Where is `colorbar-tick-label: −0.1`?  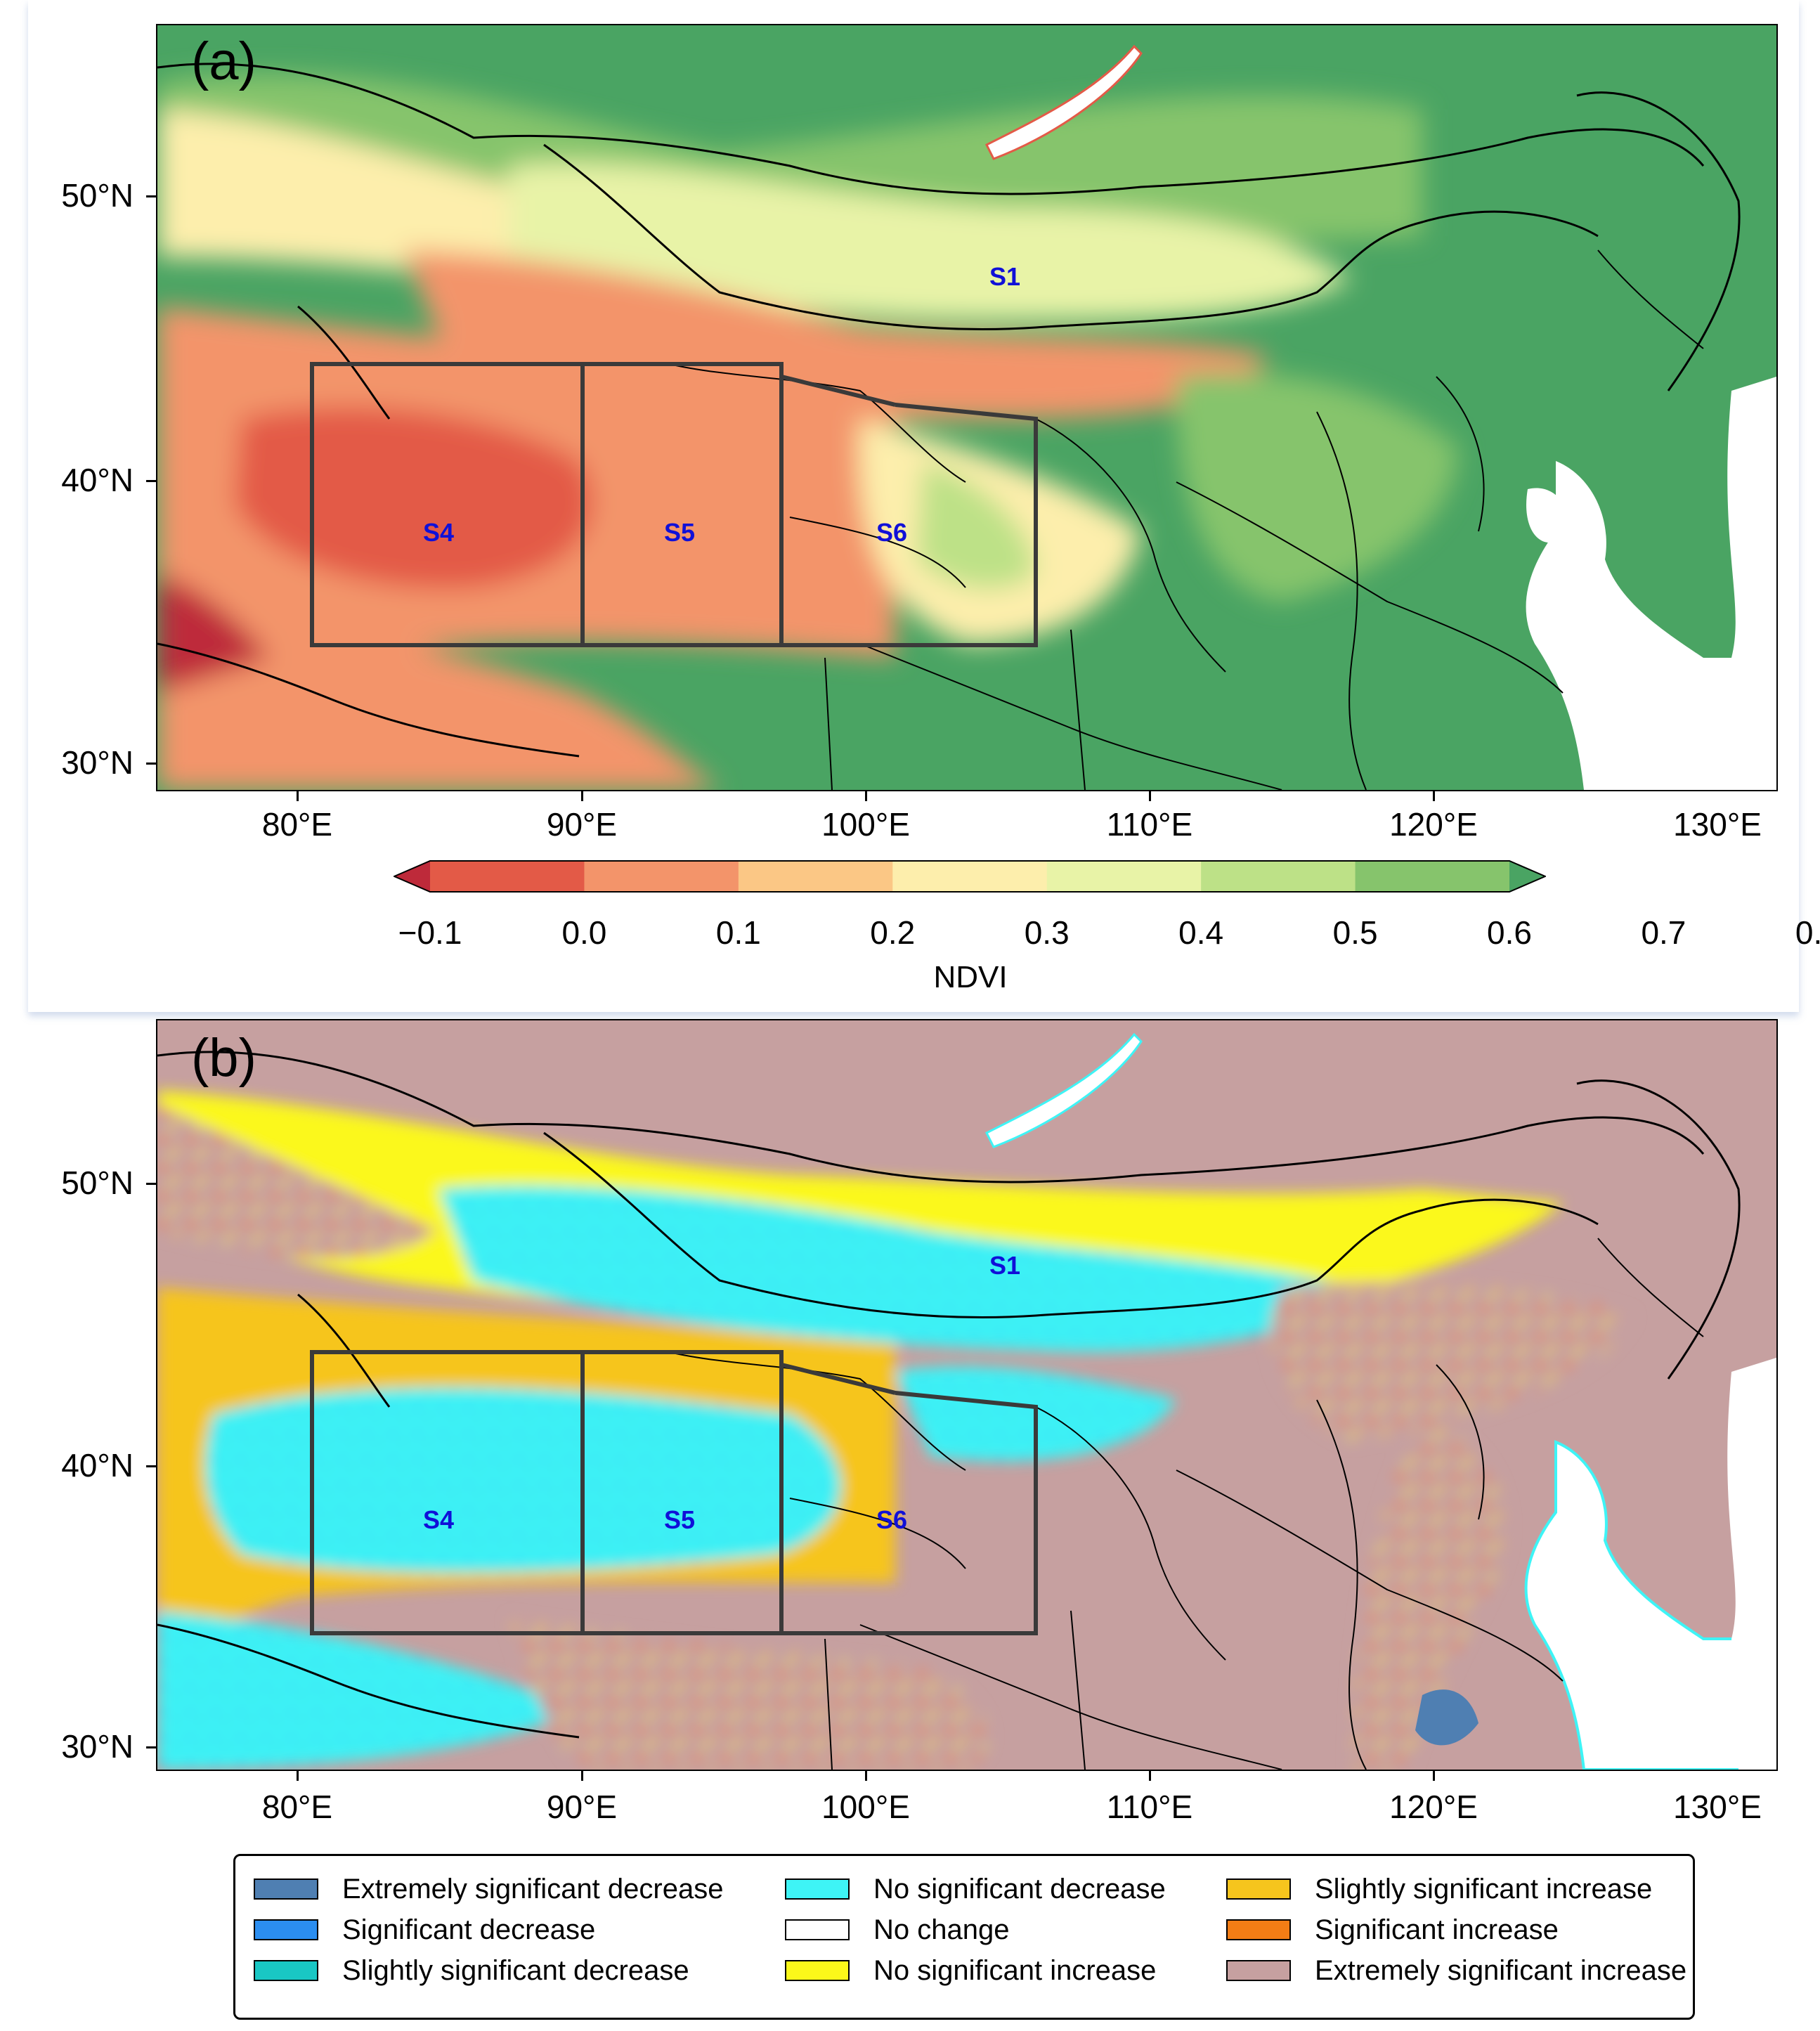 colorbar-tick-label: −0.1 is located at coordinates (430, 932).